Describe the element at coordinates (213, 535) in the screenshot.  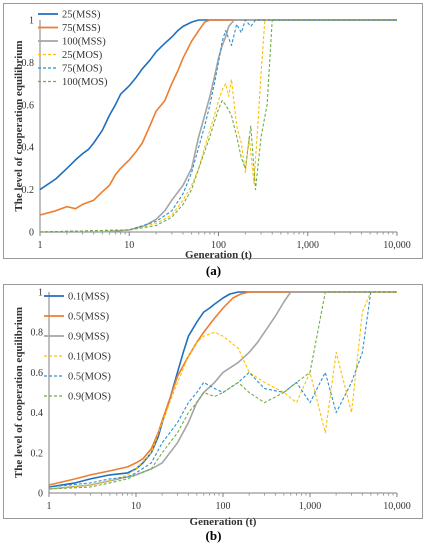
I see `panel-b-caption: (b)` at that location.